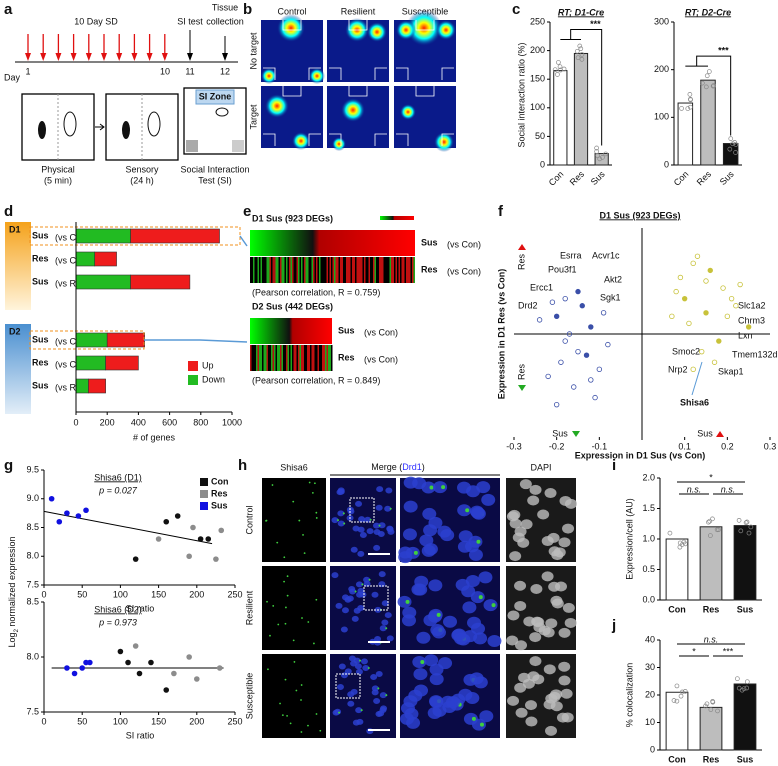 This screenshot has height=766, width=778. Describe the element at coordinates (610, 297) in the screenshot. I see `gene-label: Sgk1` at that location.